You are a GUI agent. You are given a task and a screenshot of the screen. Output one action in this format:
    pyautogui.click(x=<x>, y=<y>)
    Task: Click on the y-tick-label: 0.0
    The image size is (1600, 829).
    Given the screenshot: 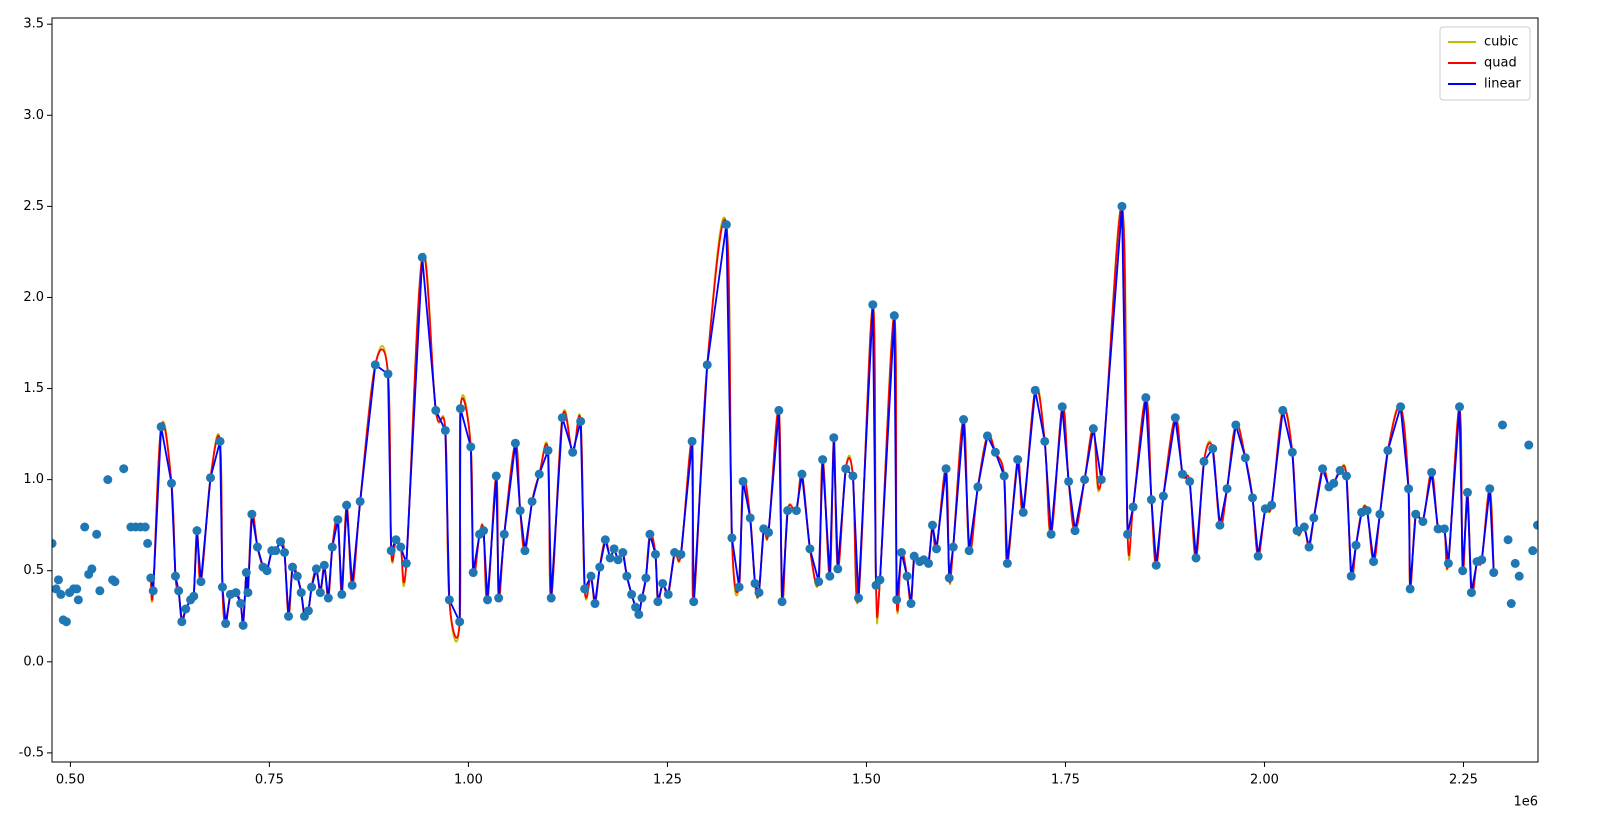 What is the action you would take?
    pyautogui.click(x=33, y=661)
    